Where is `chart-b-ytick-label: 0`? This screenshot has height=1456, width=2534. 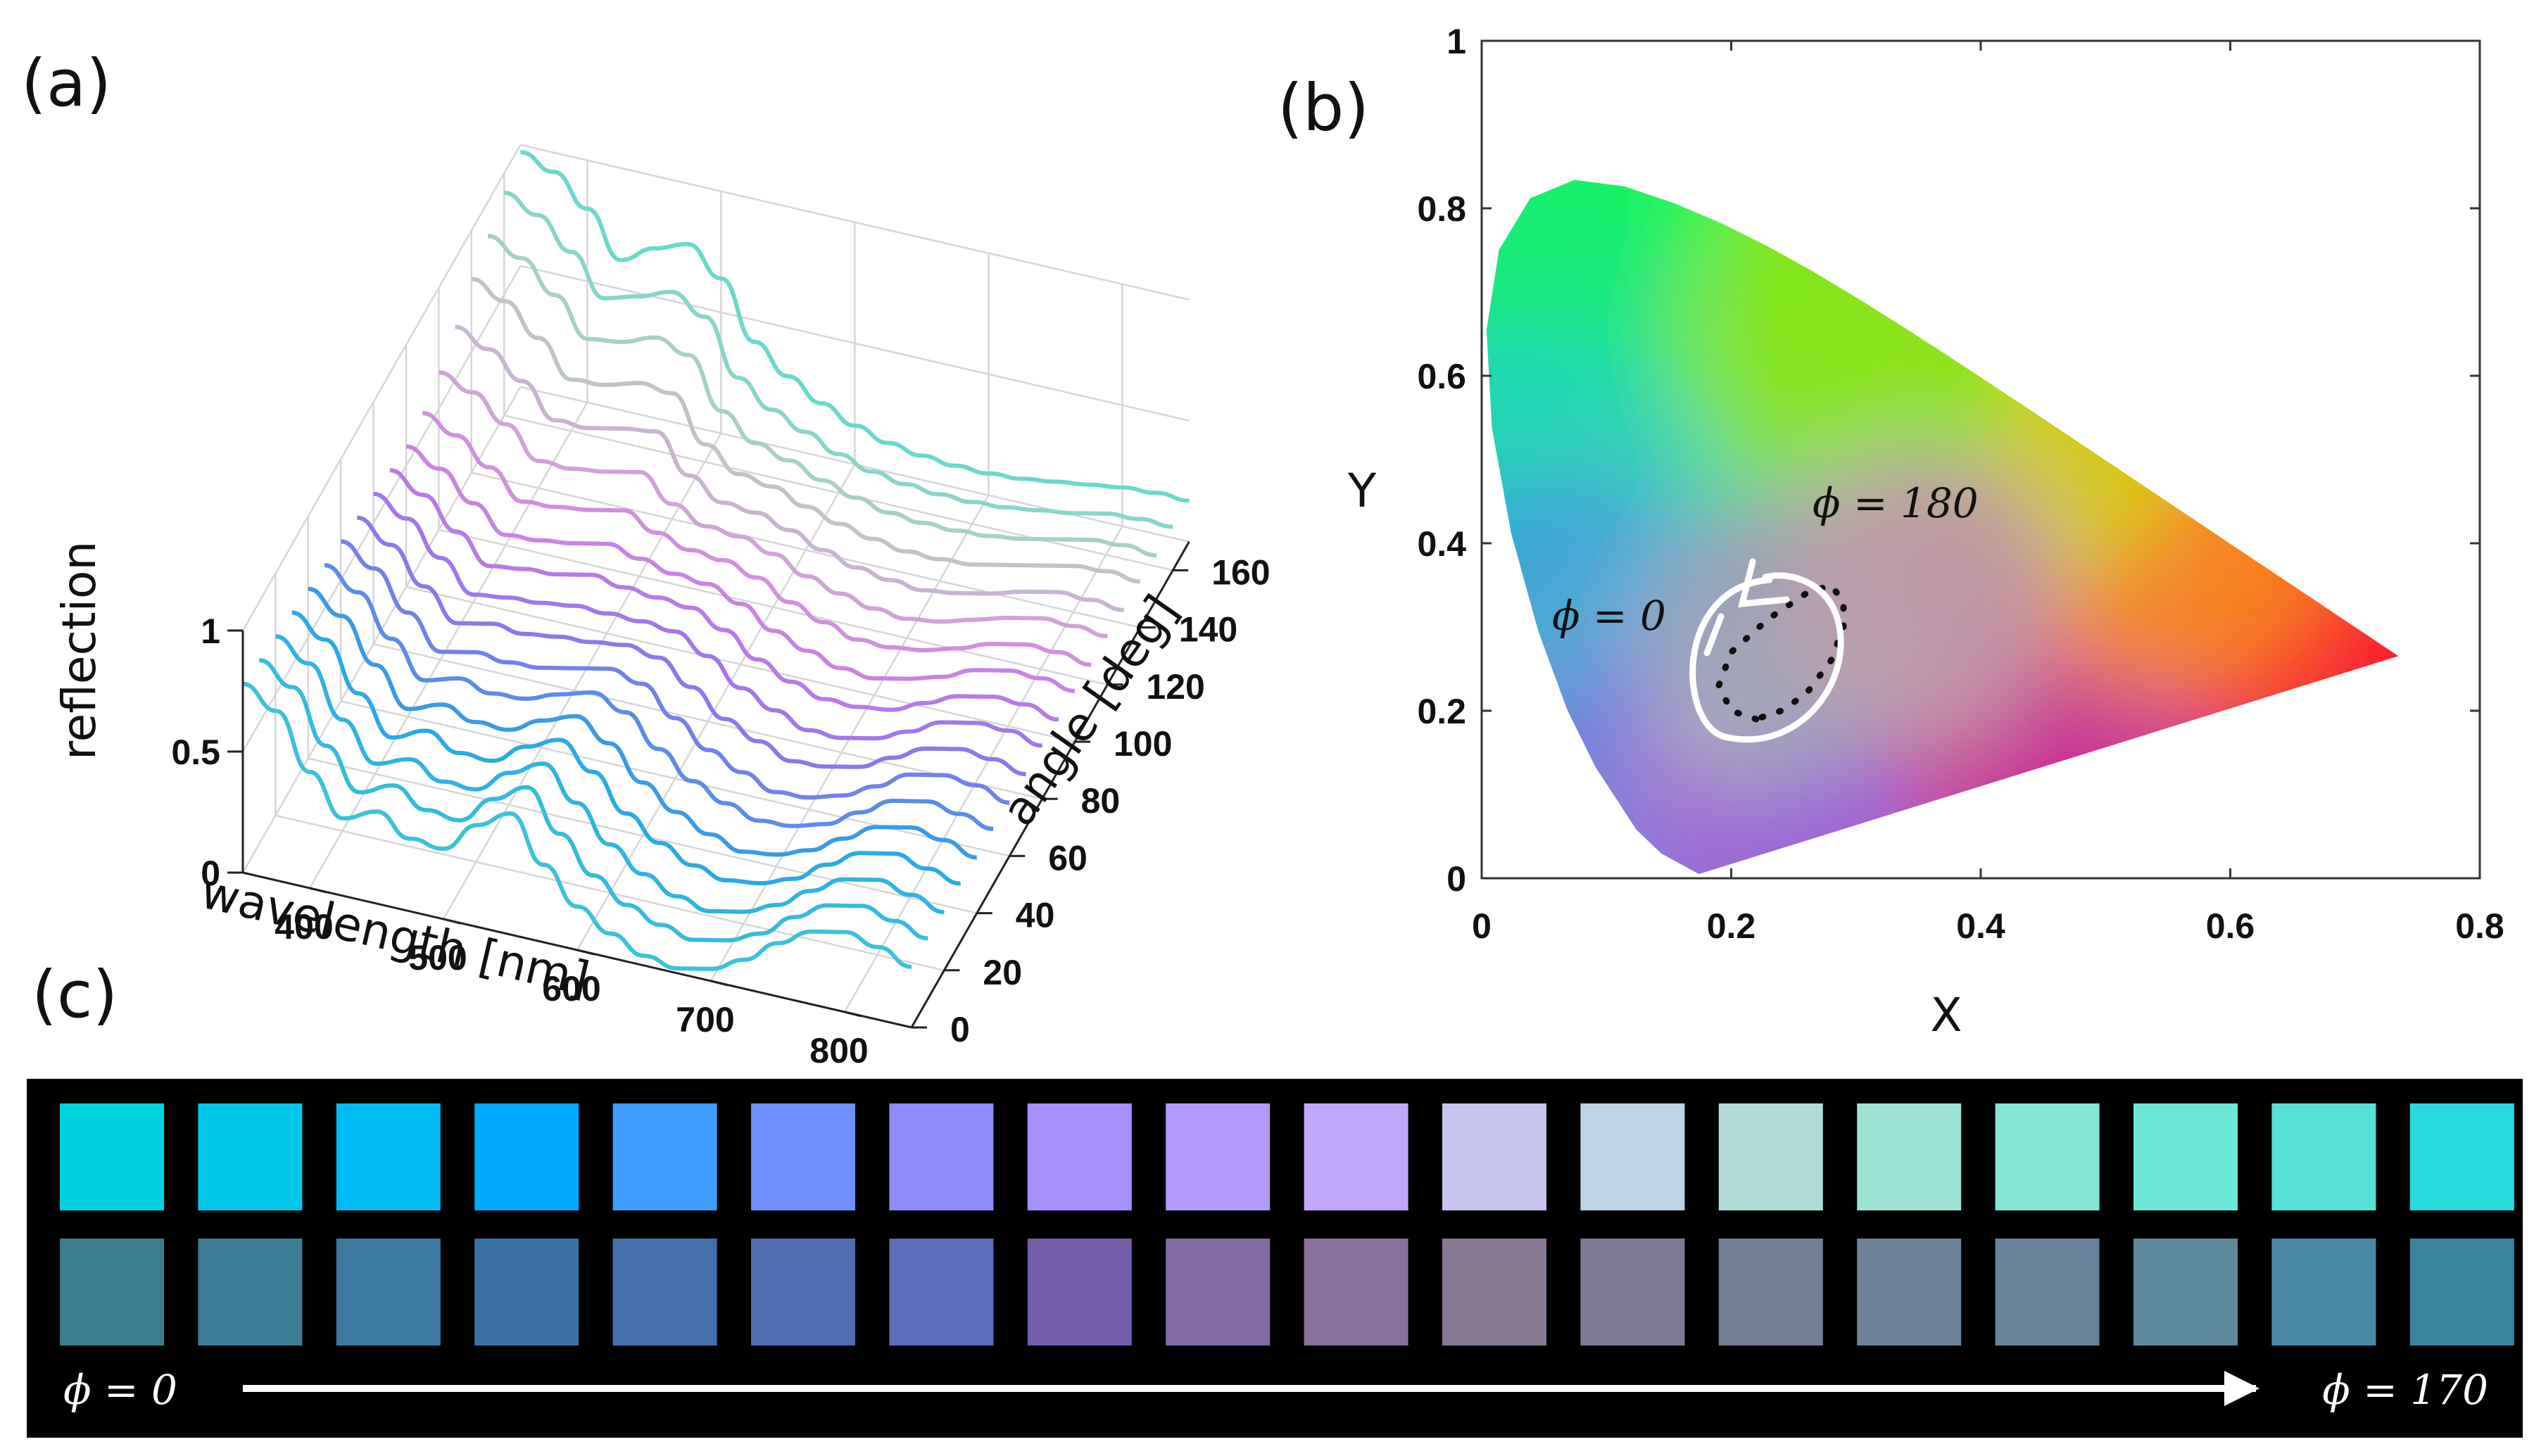 chart-b-ytick-label: 0 is located at coordinates (1456, 879).